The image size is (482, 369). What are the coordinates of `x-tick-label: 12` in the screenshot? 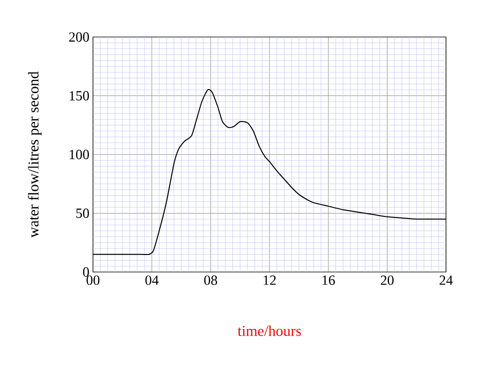 It's located at (270, 280).